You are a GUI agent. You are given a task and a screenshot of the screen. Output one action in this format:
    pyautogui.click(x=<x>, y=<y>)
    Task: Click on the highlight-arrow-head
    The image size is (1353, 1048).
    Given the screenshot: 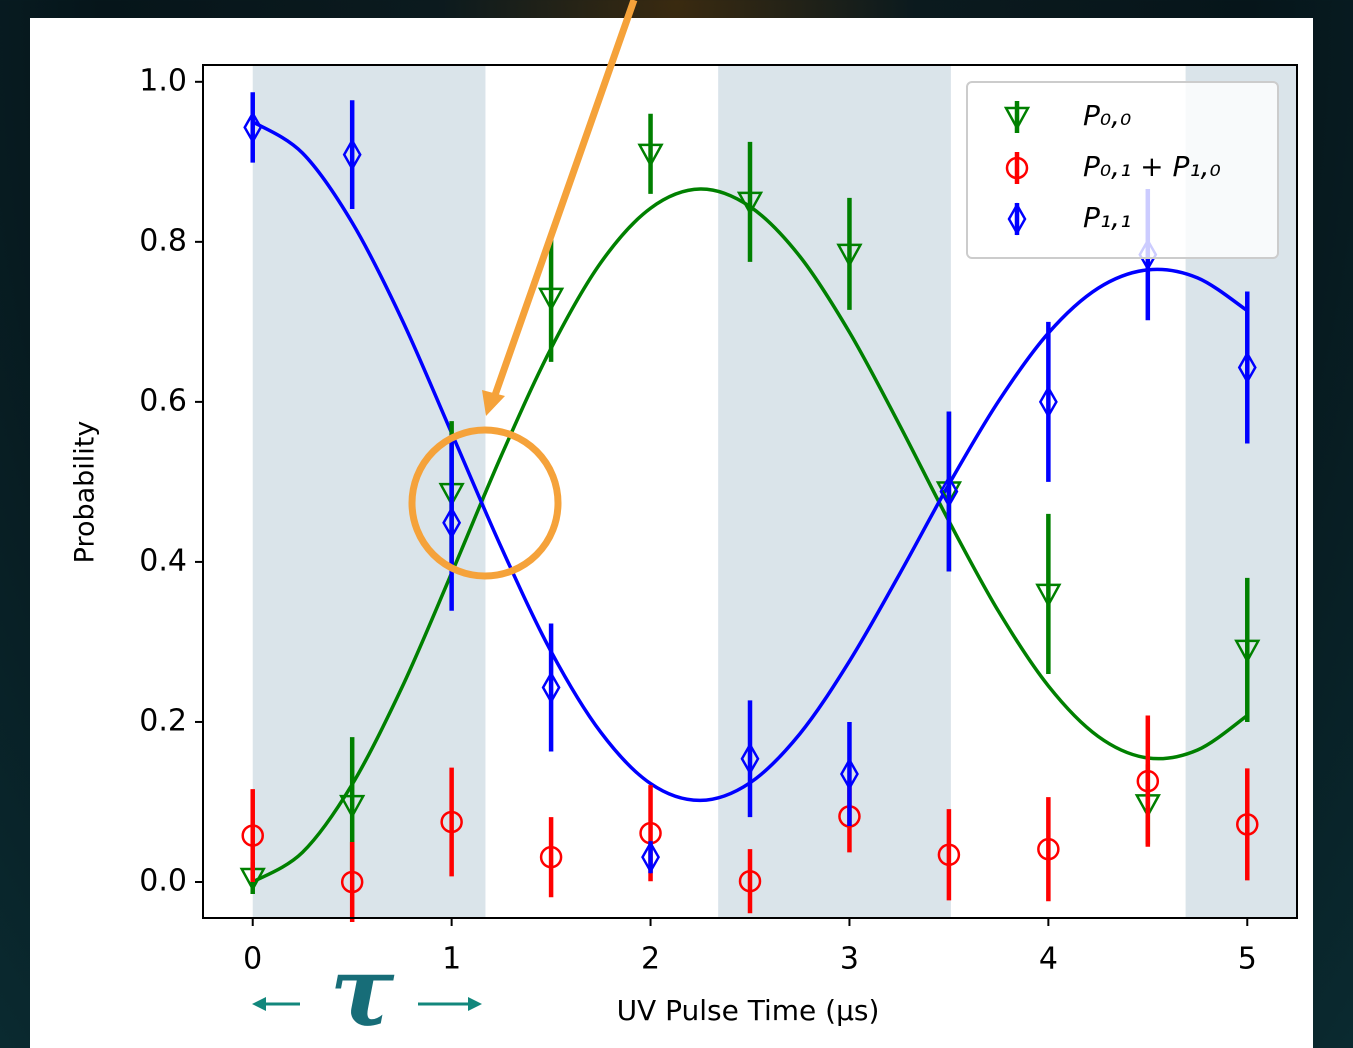 What is the action you would take?
    pyautogui.click(x=493, y=403)
    